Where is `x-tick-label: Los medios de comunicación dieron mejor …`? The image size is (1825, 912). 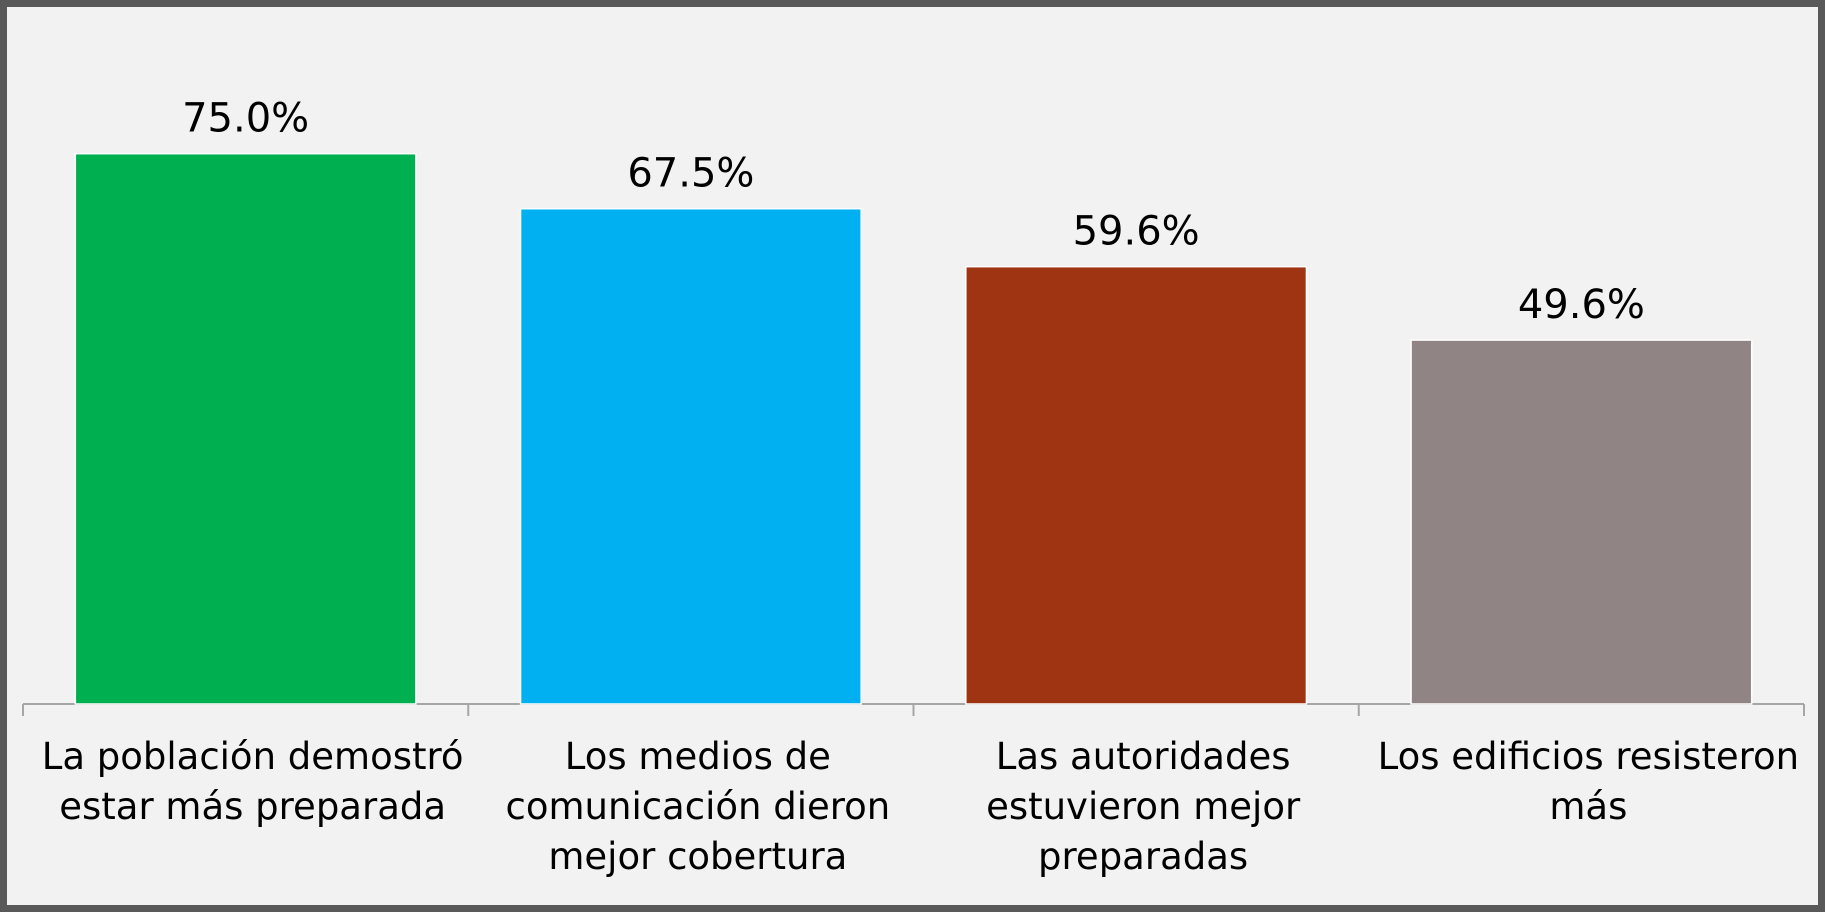
x-tick-label: Los medios de comunicación dieron mejor … is located at coordinates (698, 806).